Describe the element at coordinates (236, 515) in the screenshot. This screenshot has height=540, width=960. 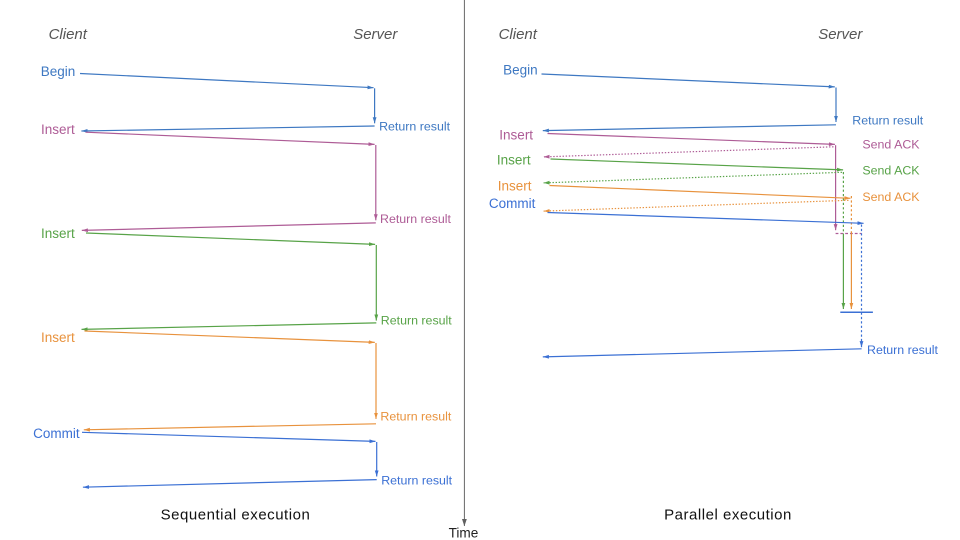
I see `svg-text: Sequential execution` at that location.